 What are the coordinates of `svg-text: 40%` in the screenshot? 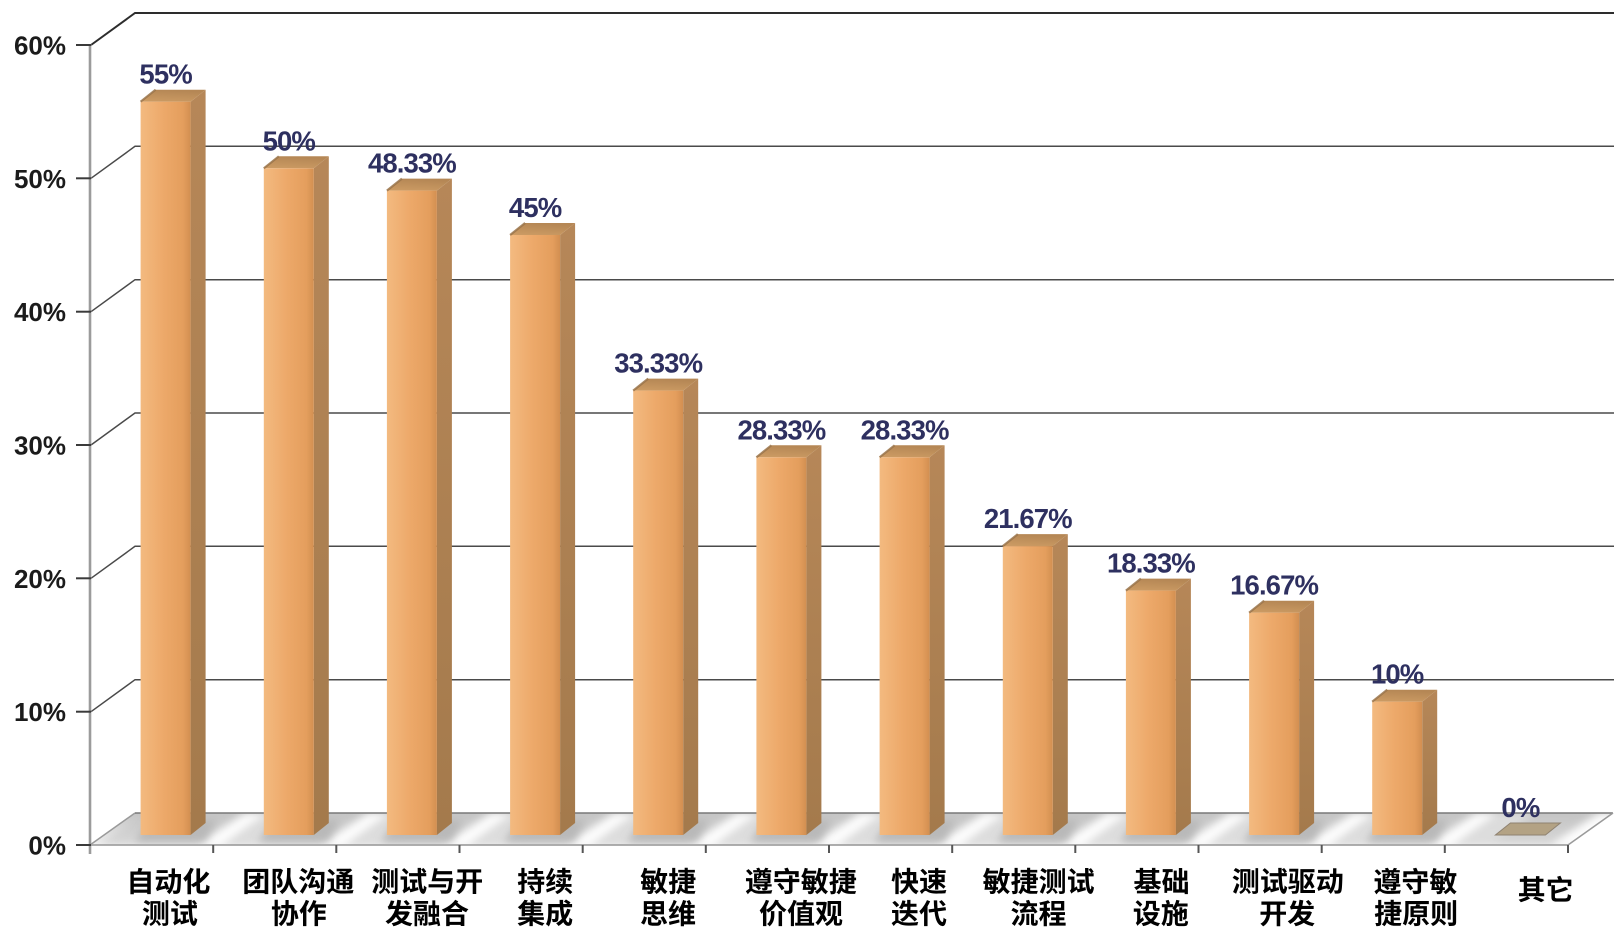 It's located at (40, 312).